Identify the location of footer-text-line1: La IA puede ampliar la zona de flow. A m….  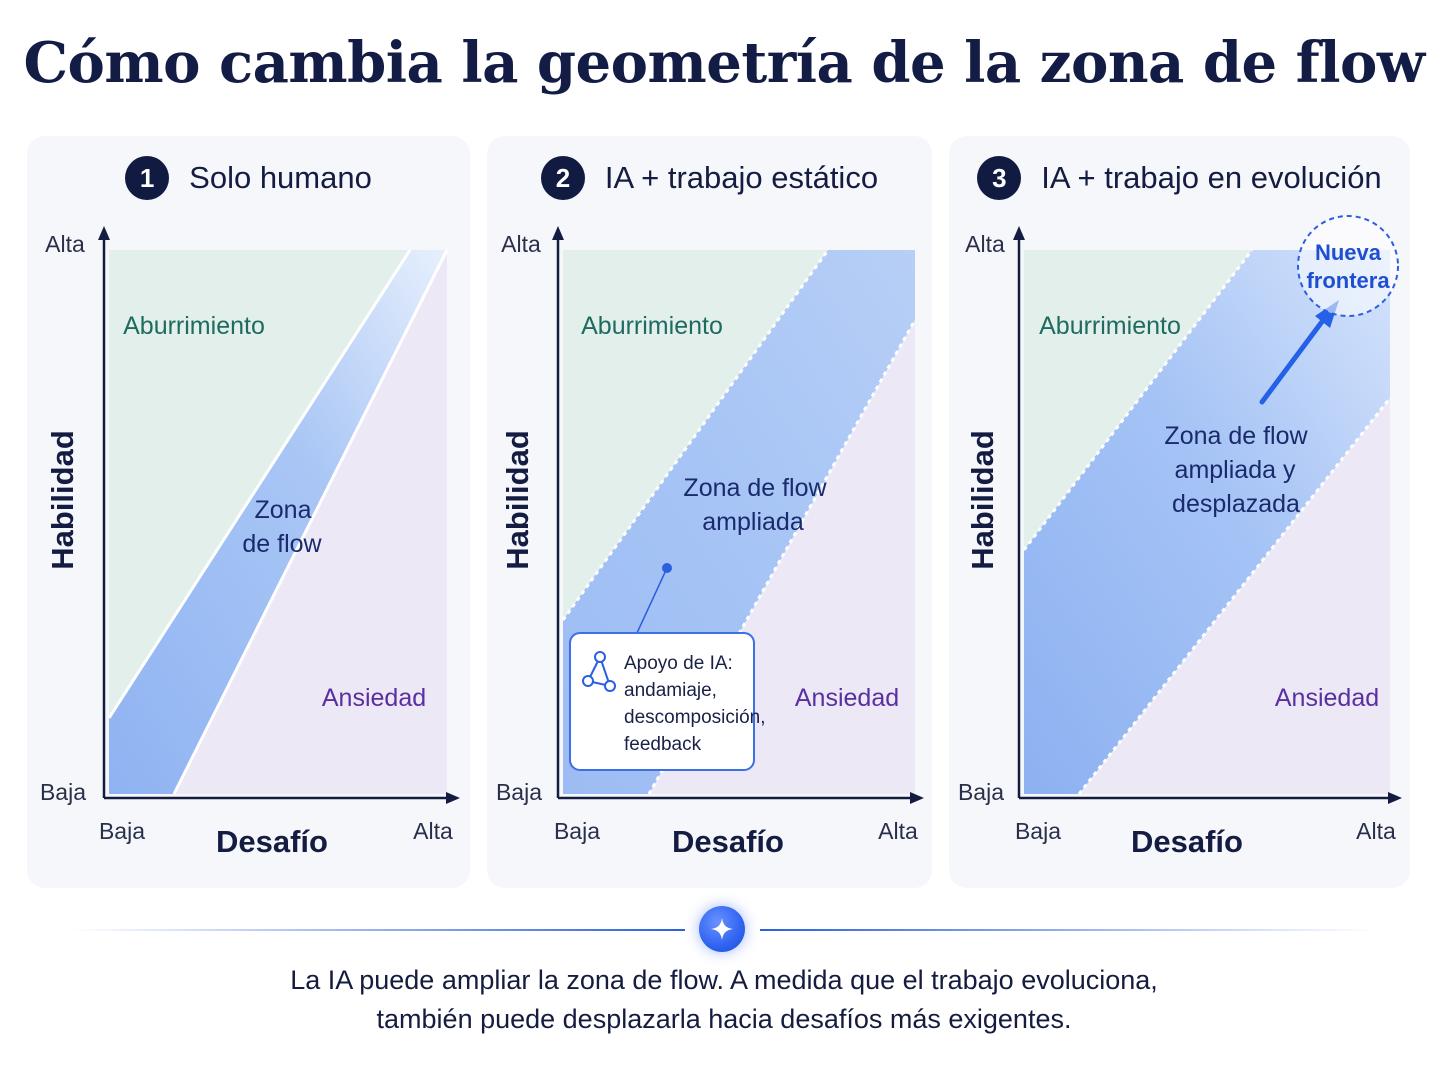
(724, 980).